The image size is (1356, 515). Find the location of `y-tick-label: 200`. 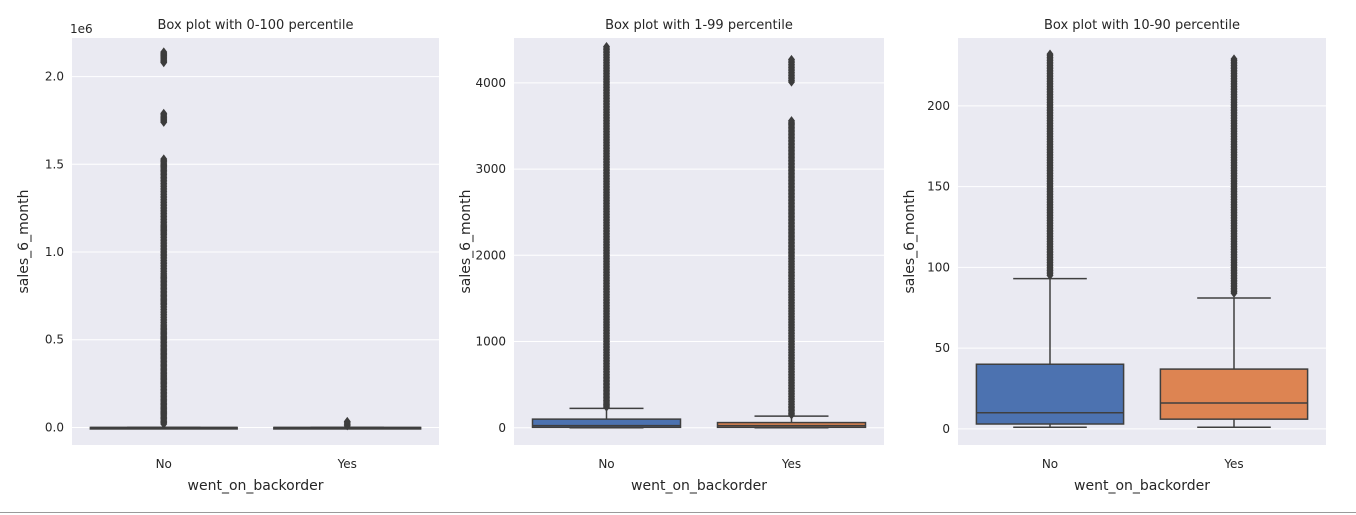

y-tick-label: 200 is located at coordinates (938, 106).